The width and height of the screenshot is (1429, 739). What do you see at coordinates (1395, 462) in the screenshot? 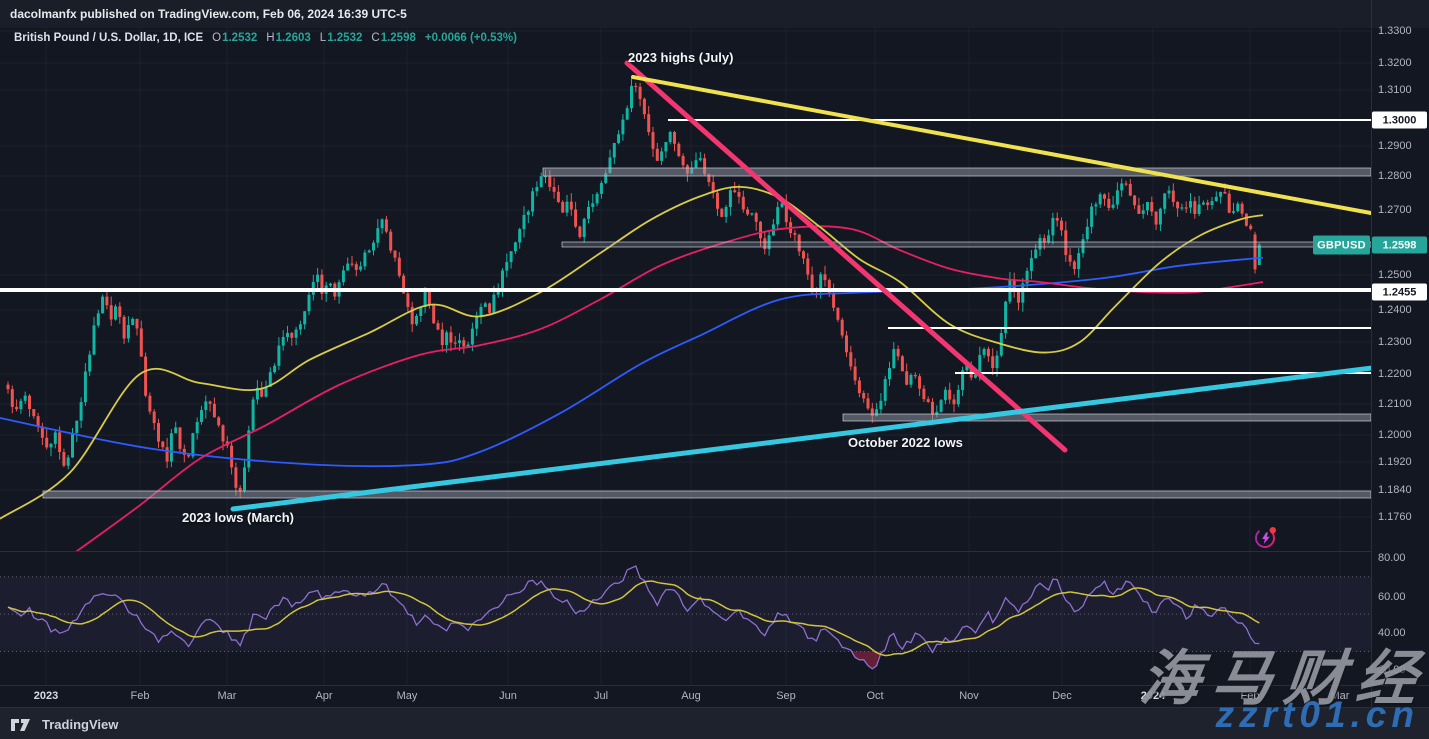
I see `price-axis-label: 1.1920` at bounding box center [1395, 462].